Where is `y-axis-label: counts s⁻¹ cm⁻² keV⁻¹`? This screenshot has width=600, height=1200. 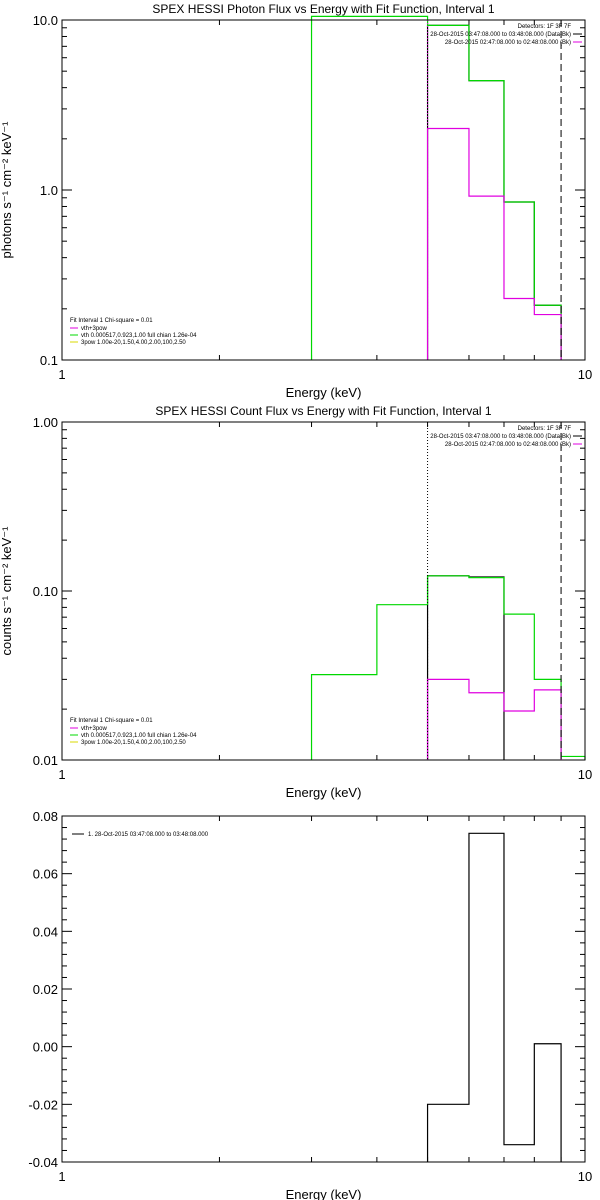 y-axis-label: counts s⁻¹ cm⁻² keV⁻¹ is located at coordinates (7, 591).